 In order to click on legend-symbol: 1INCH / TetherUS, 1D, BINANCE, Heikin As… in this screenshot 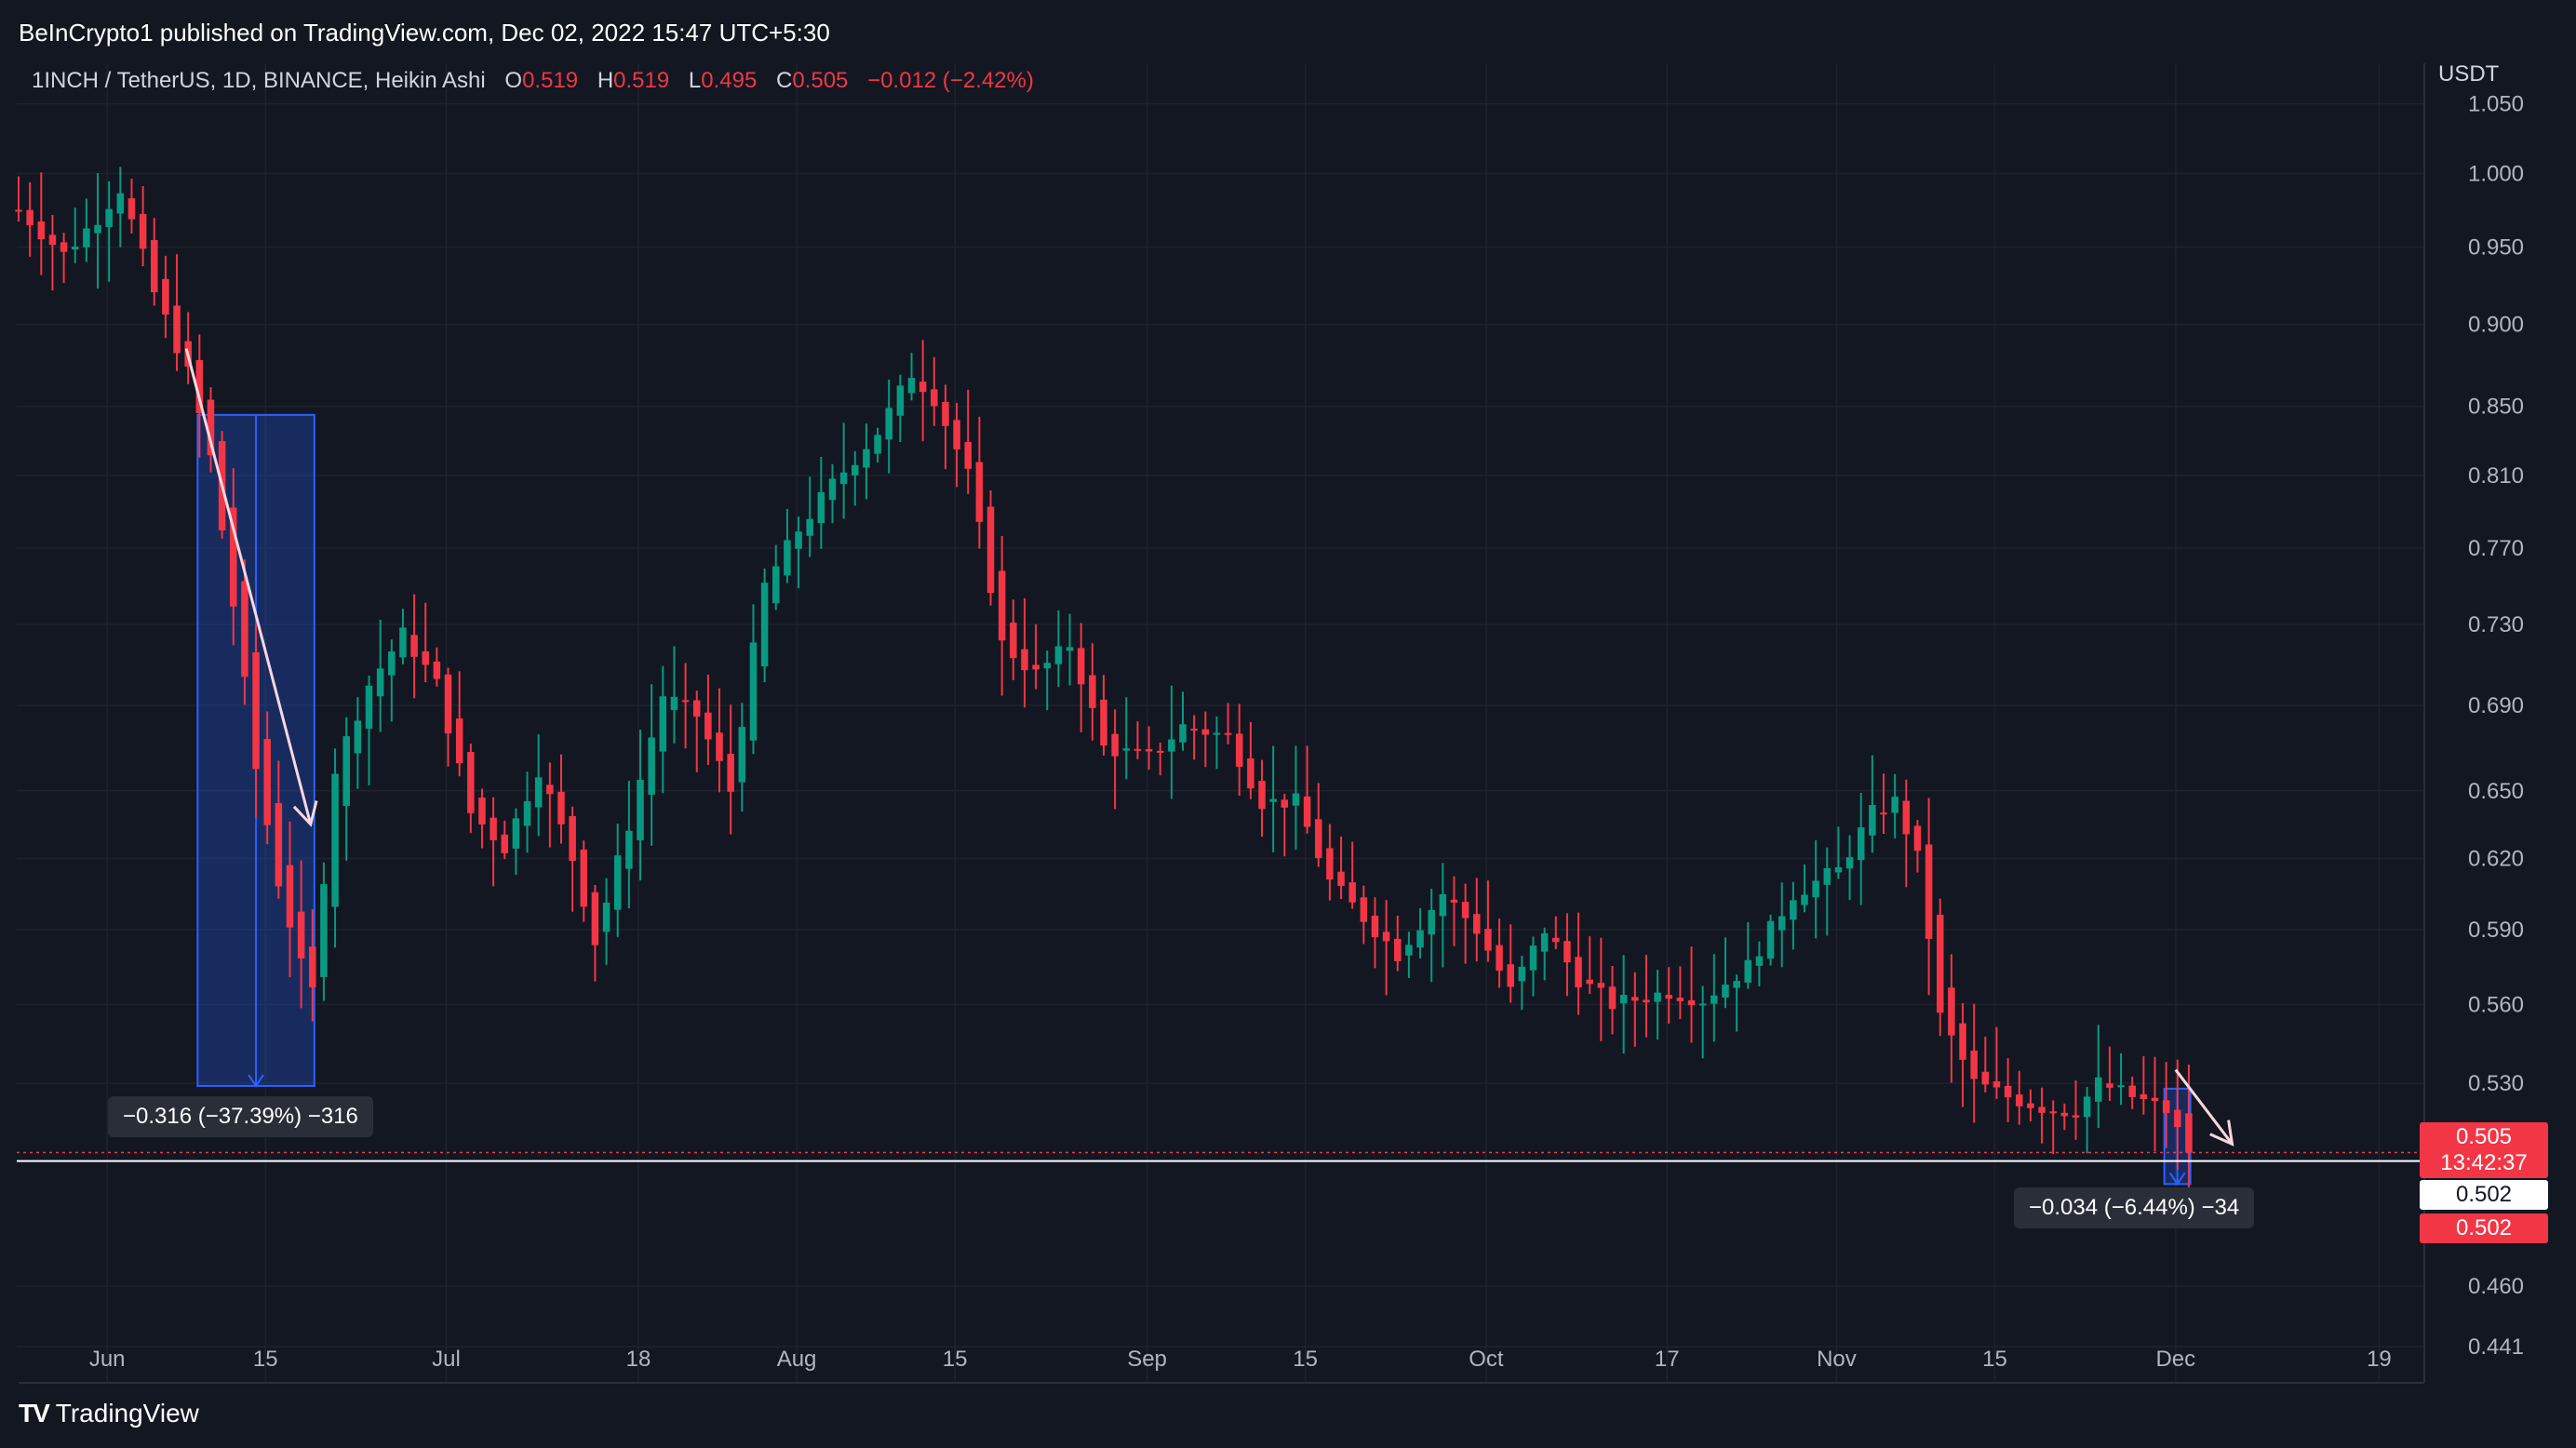, I will do `click(259, 80)`.